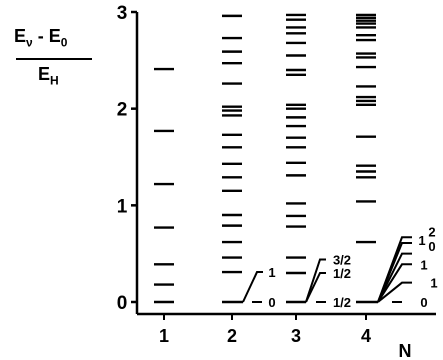 This screenshot has height=360, width=443. I want to click on fan-label-n4-4: 1, so click(433, 283).